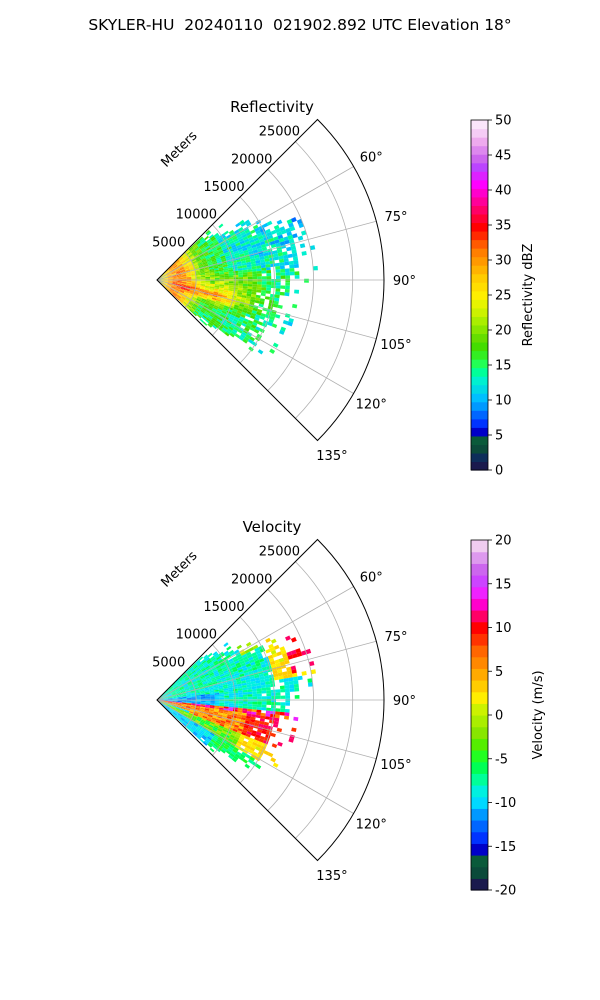  What do you see at coordinates (503, 584) in the screenshot?
I see `colorbar-tick-label: 15` at bounding box center [503, 584].